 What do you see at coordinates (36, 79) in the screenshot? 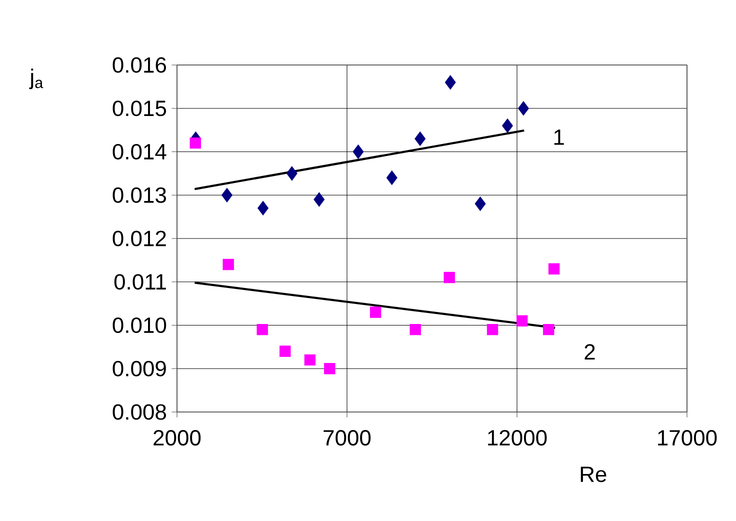
I see `y-axis-title: j$_{a}$` at bounding box center [36, 79].